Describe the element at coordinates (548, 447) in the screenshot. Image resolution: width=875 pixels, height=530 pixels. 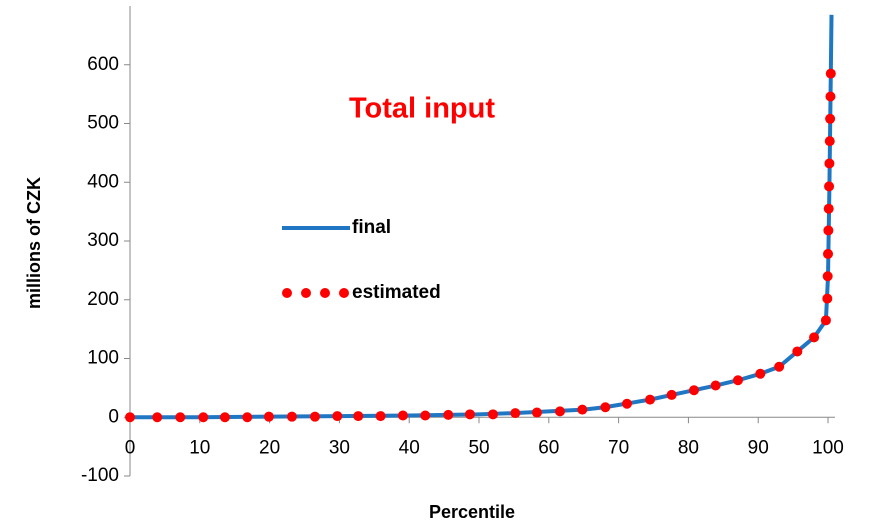
I see `x-tick-label: 60` at that location.